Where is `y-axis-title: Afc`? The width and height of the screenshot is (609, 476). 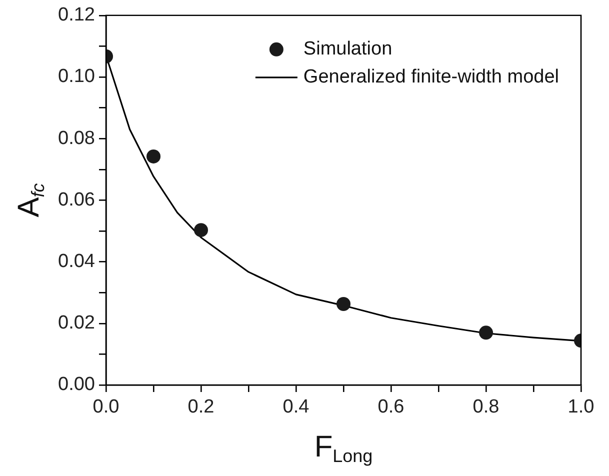
y-axis-title: Afc is located at coordinates (30, 200).